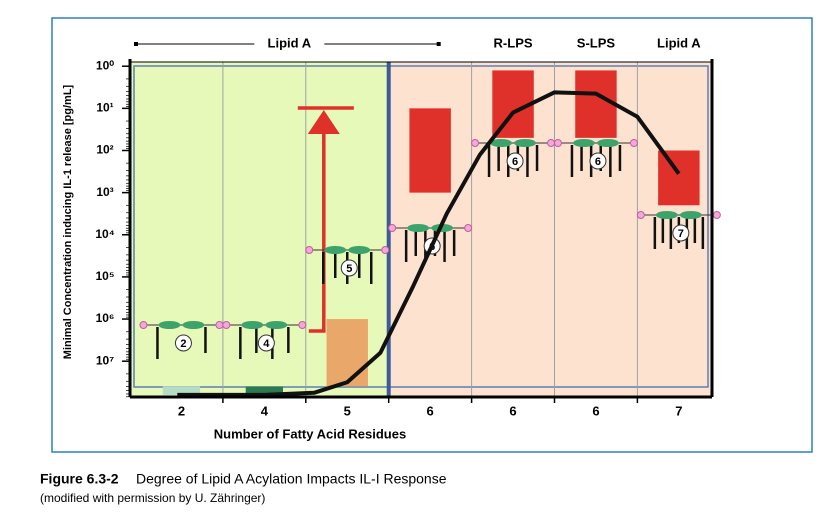 The height and width of the screenshot is (519, 834). Describe the element at coordinates (310, 433) in the screenshot. I see `x-axis-label: Number of Fatty Acid Residues` at that location.